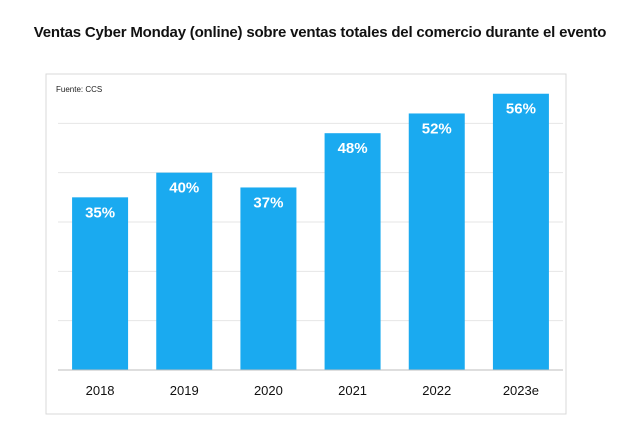  I want to click on bar-value-label: 40%, so click(184, 188).